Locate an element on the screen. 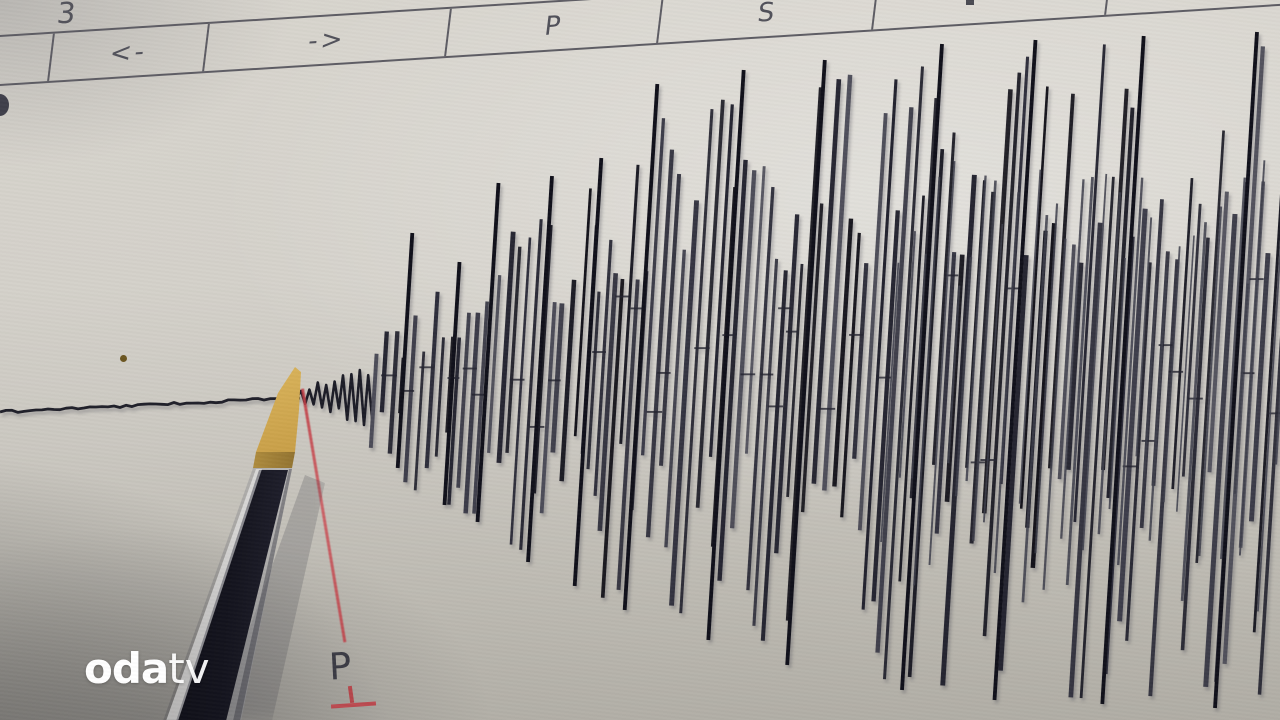 This screenshot has width=1280, height=720. odatv-watermark: odatv is located at coordinates (147, 668).